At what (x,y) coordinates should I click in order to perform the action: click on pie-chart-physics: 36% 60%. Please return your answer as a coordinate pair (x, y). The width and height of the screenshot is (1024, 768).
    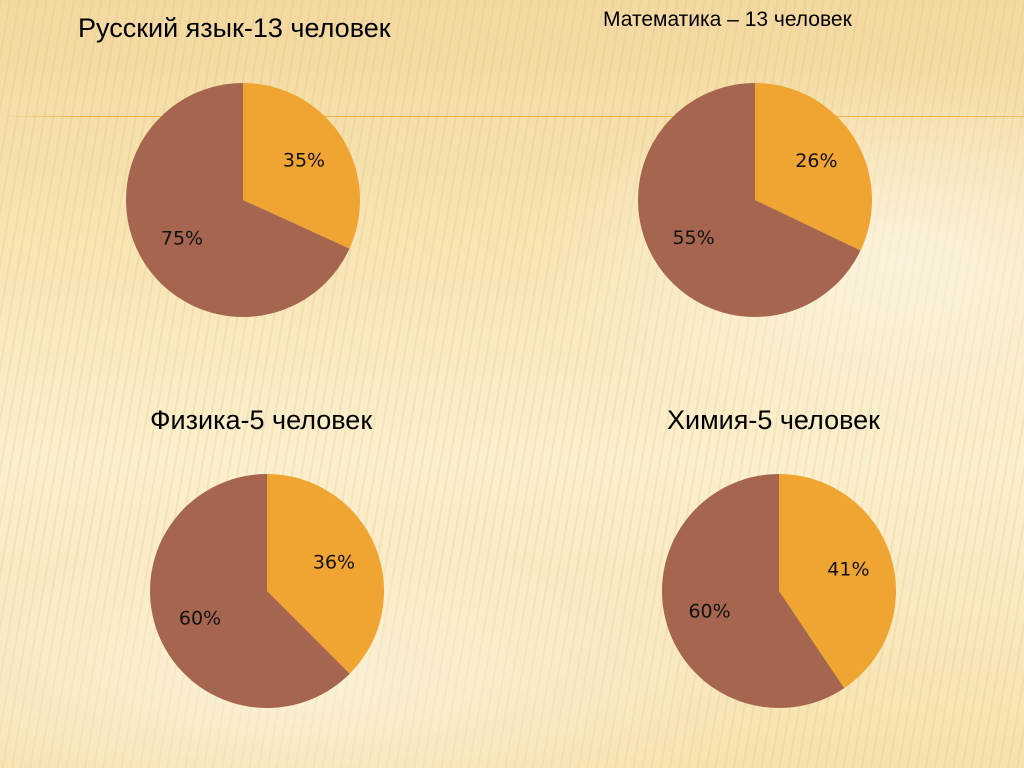
    Looking at the image, I should click on (266, 590).